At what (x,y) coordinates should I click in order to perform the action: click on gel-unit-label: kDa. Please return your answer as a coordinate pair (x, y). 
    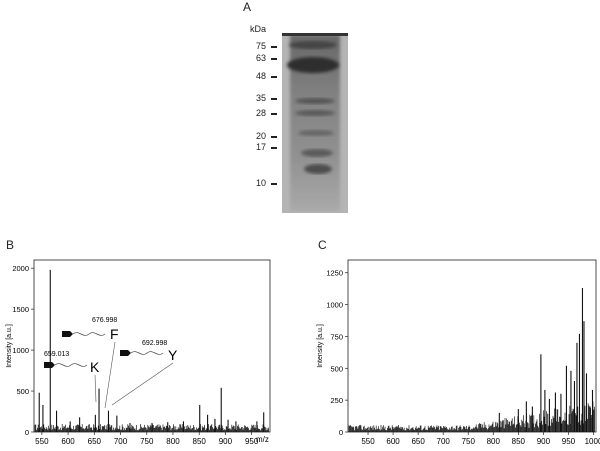
    Looking at the image, I should click on (257, 29).